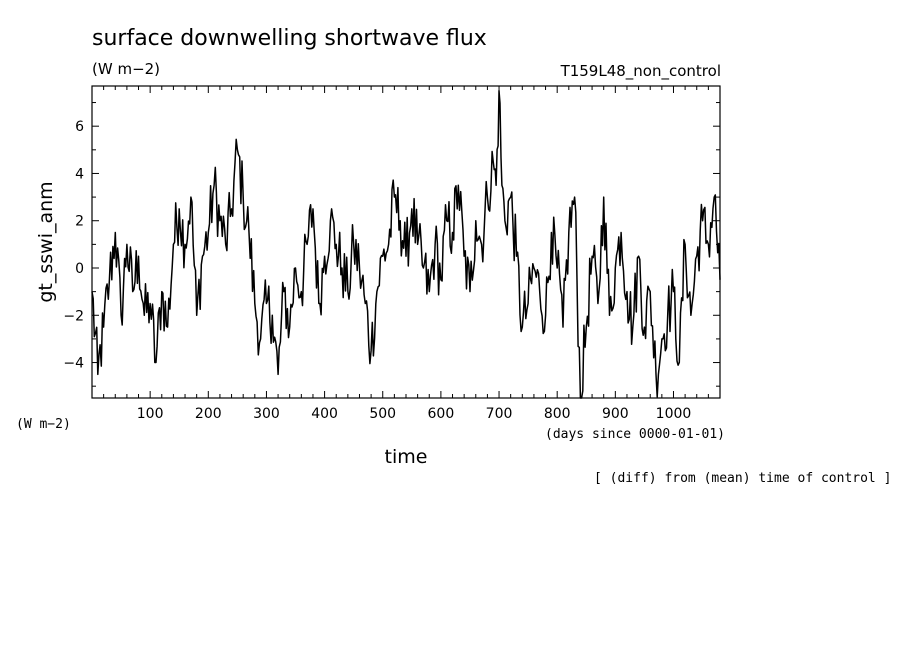 The image size is (904, 654). What do you see at coordinates (441, 414) in the screenshot?
I see `x-tick-label-5: 600` at bounding box center [441, 414].